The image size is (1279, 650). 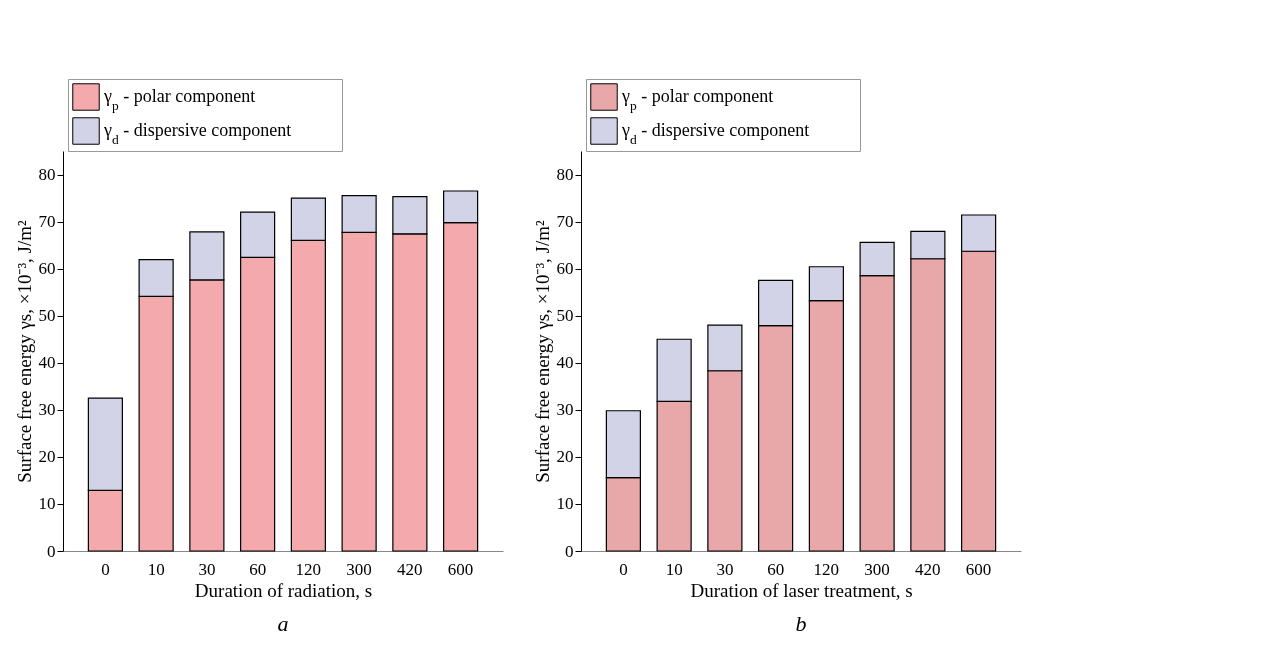 I want to click on text: a, so click(x=283, y=623).